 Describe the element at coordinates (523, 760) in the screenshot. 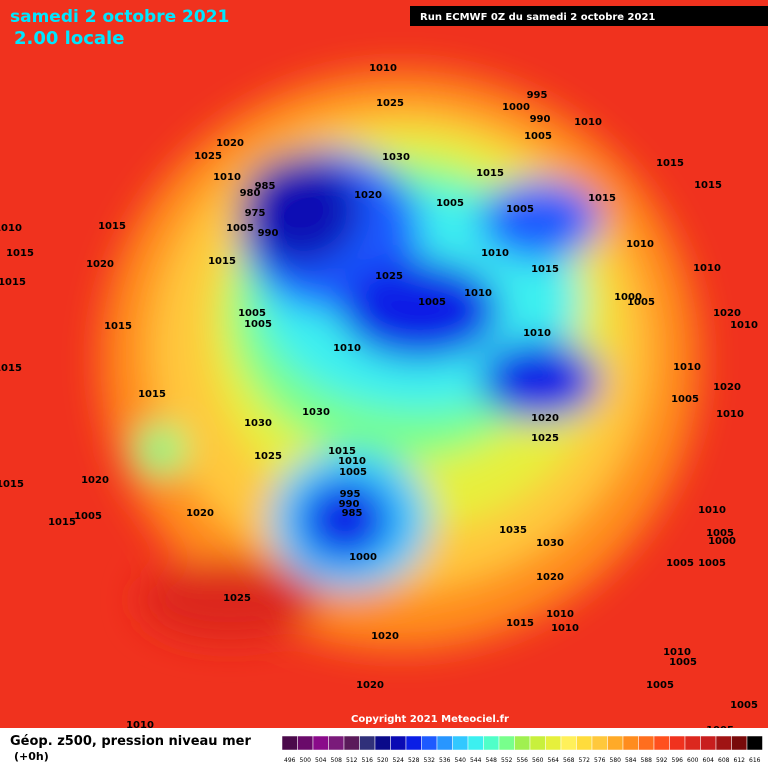

I see `scale-label: 556` at that location.